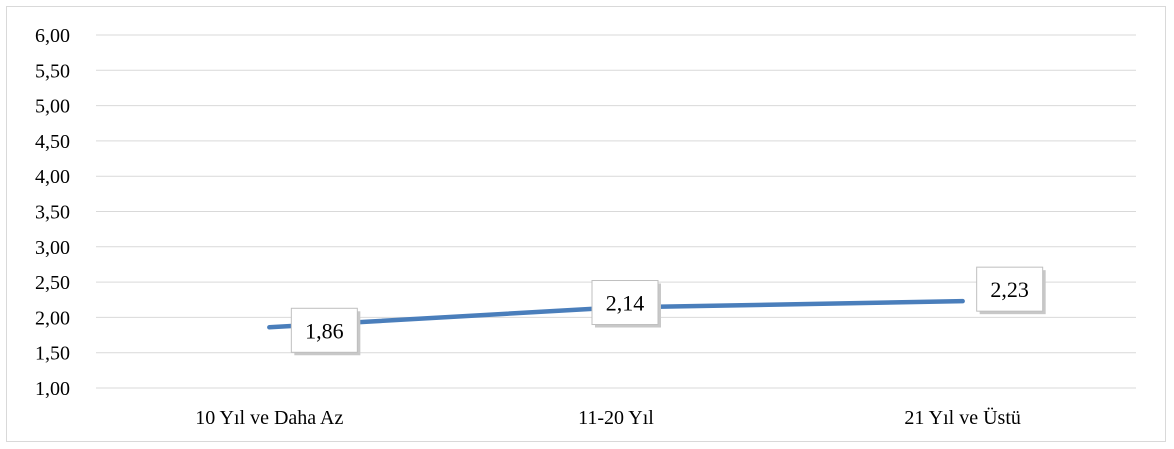  Describe the element at coordinates (52, 177) in the screenshot. I see `y-tick-label: 4,00` at that location.